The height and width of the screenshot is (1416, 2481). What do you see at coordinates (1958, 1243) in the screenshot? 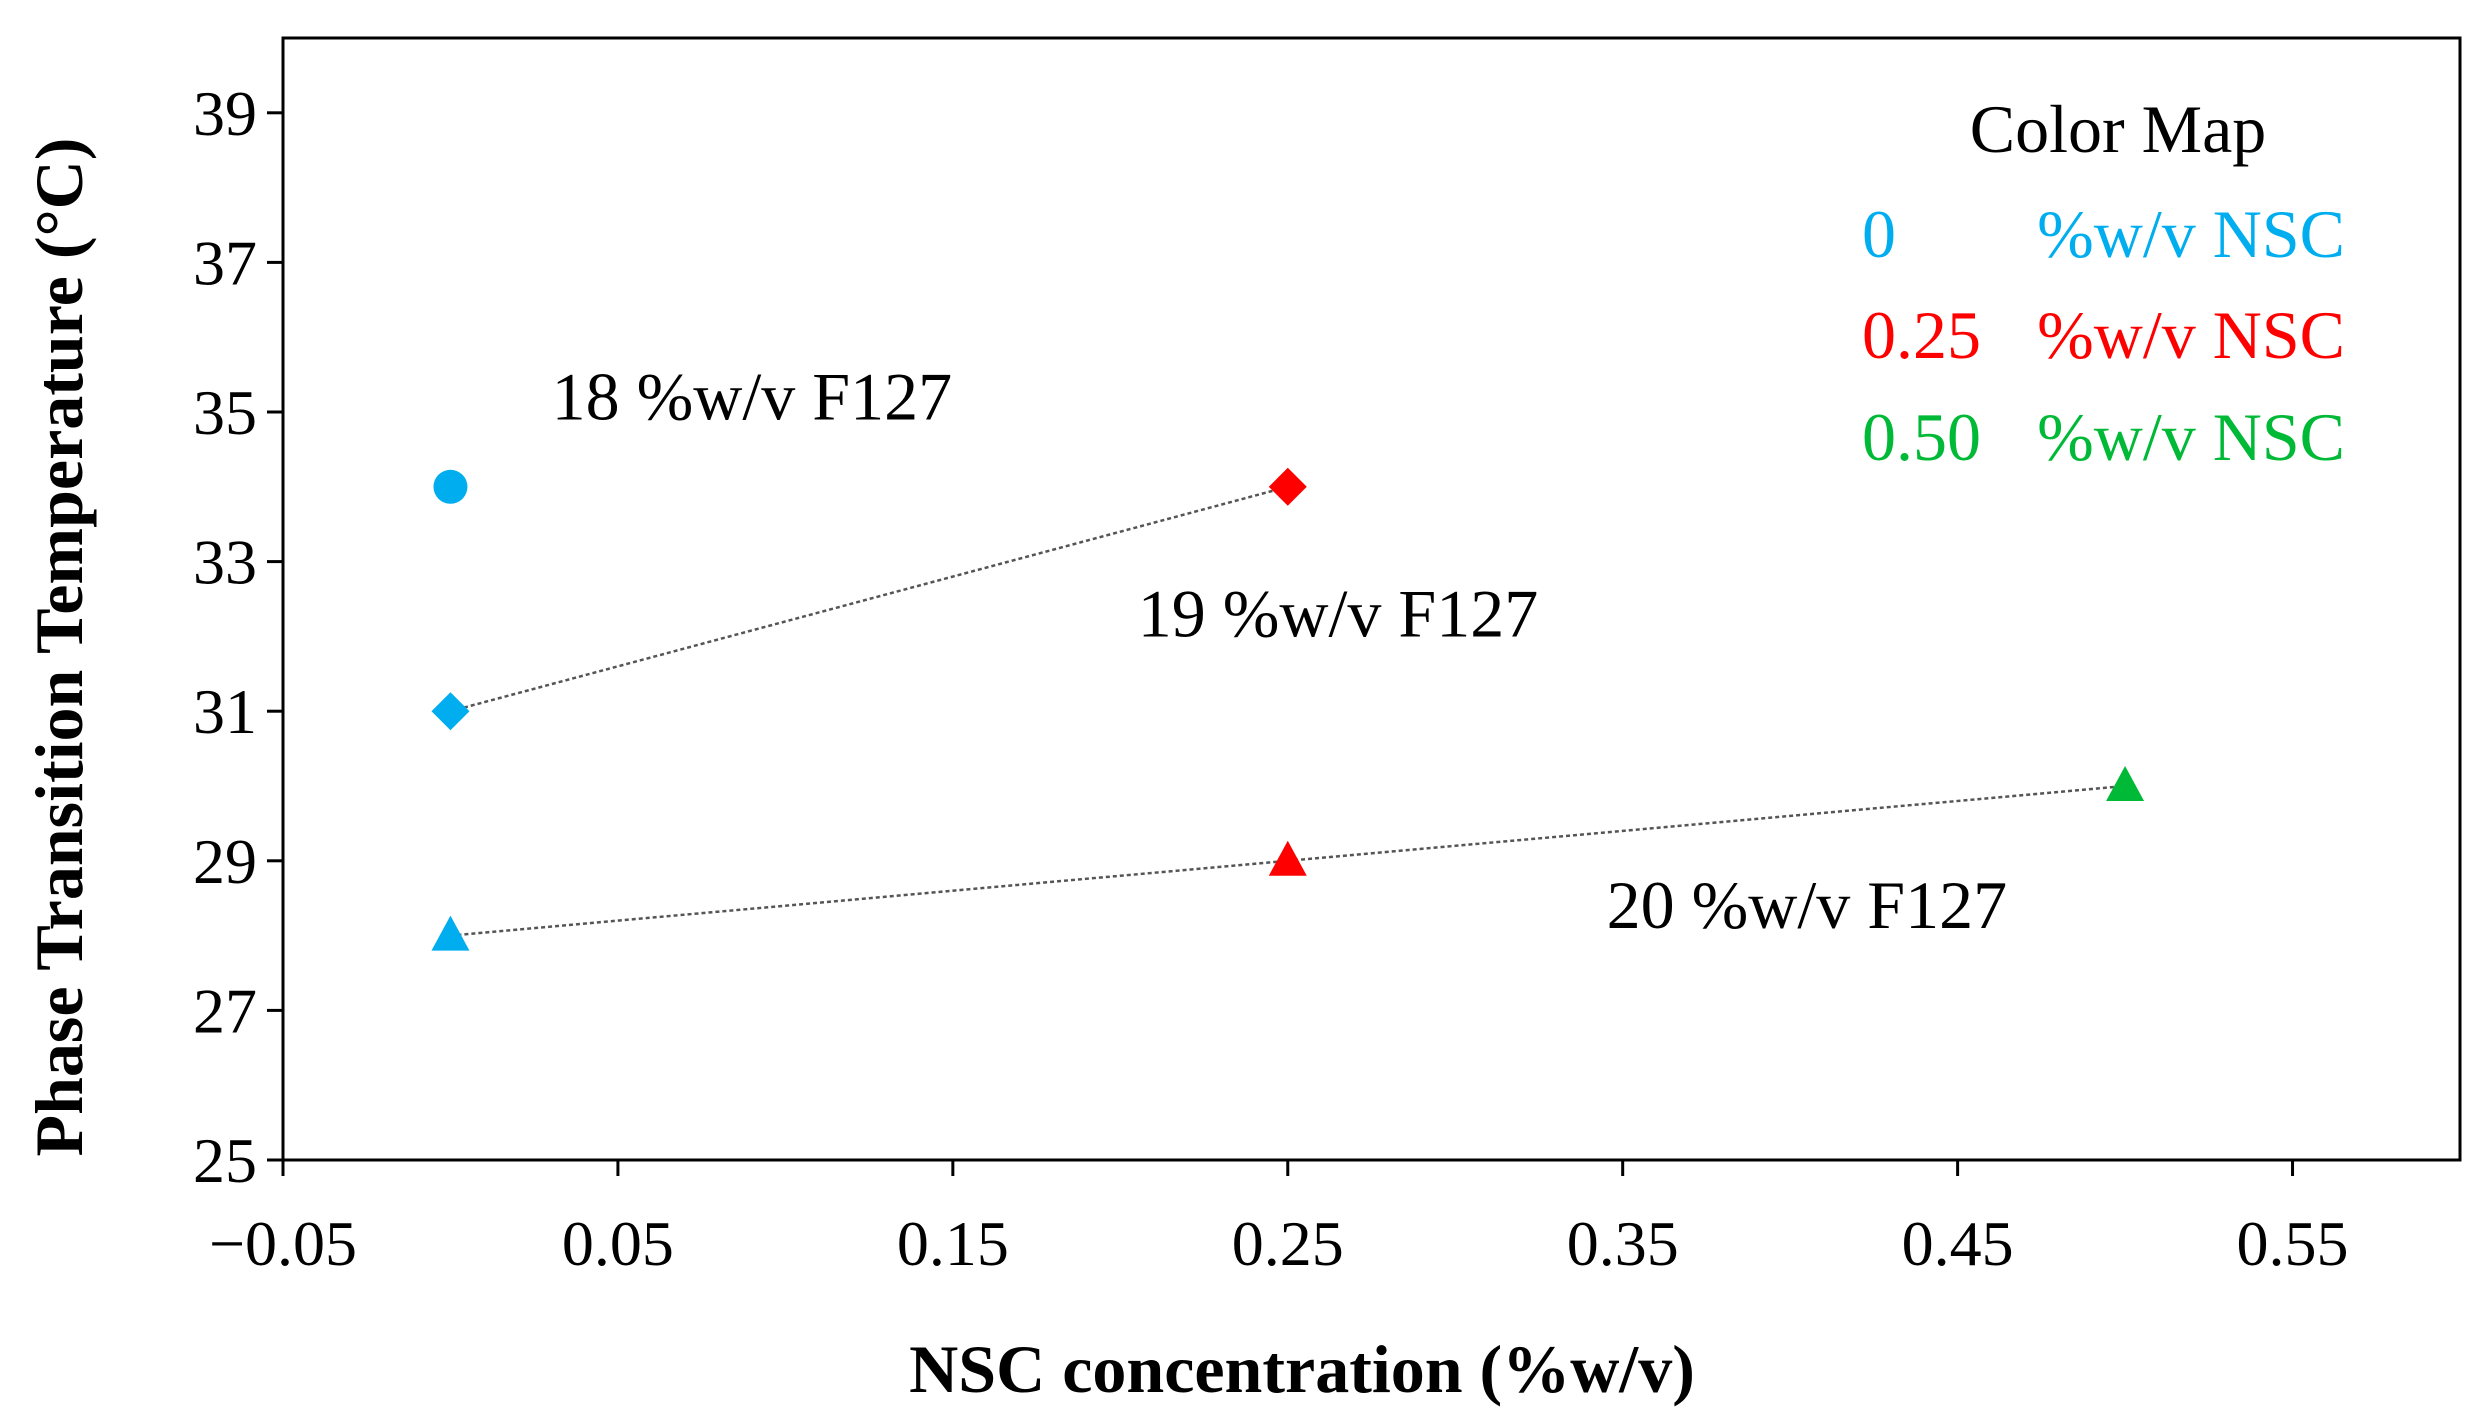
I see `x-tick-label: 0.45` at bounding box center [1958, 1243].